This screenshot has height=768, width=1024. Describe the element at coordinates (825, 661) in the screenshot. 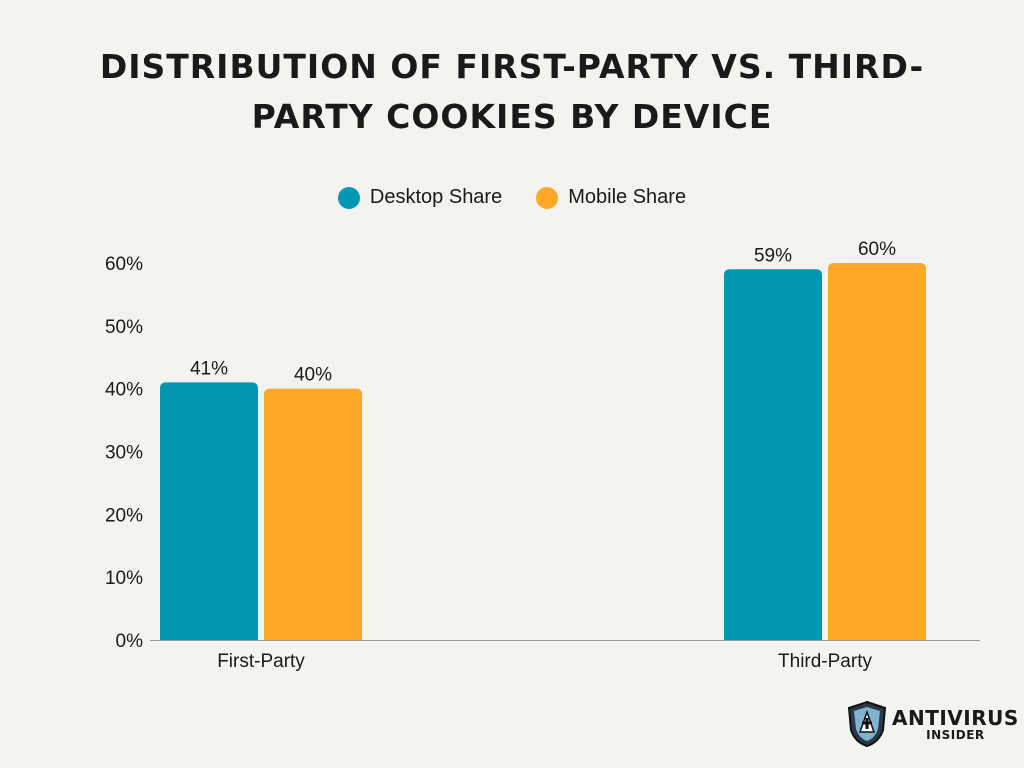

I see `x-tick-label: Third-Party` at that location.